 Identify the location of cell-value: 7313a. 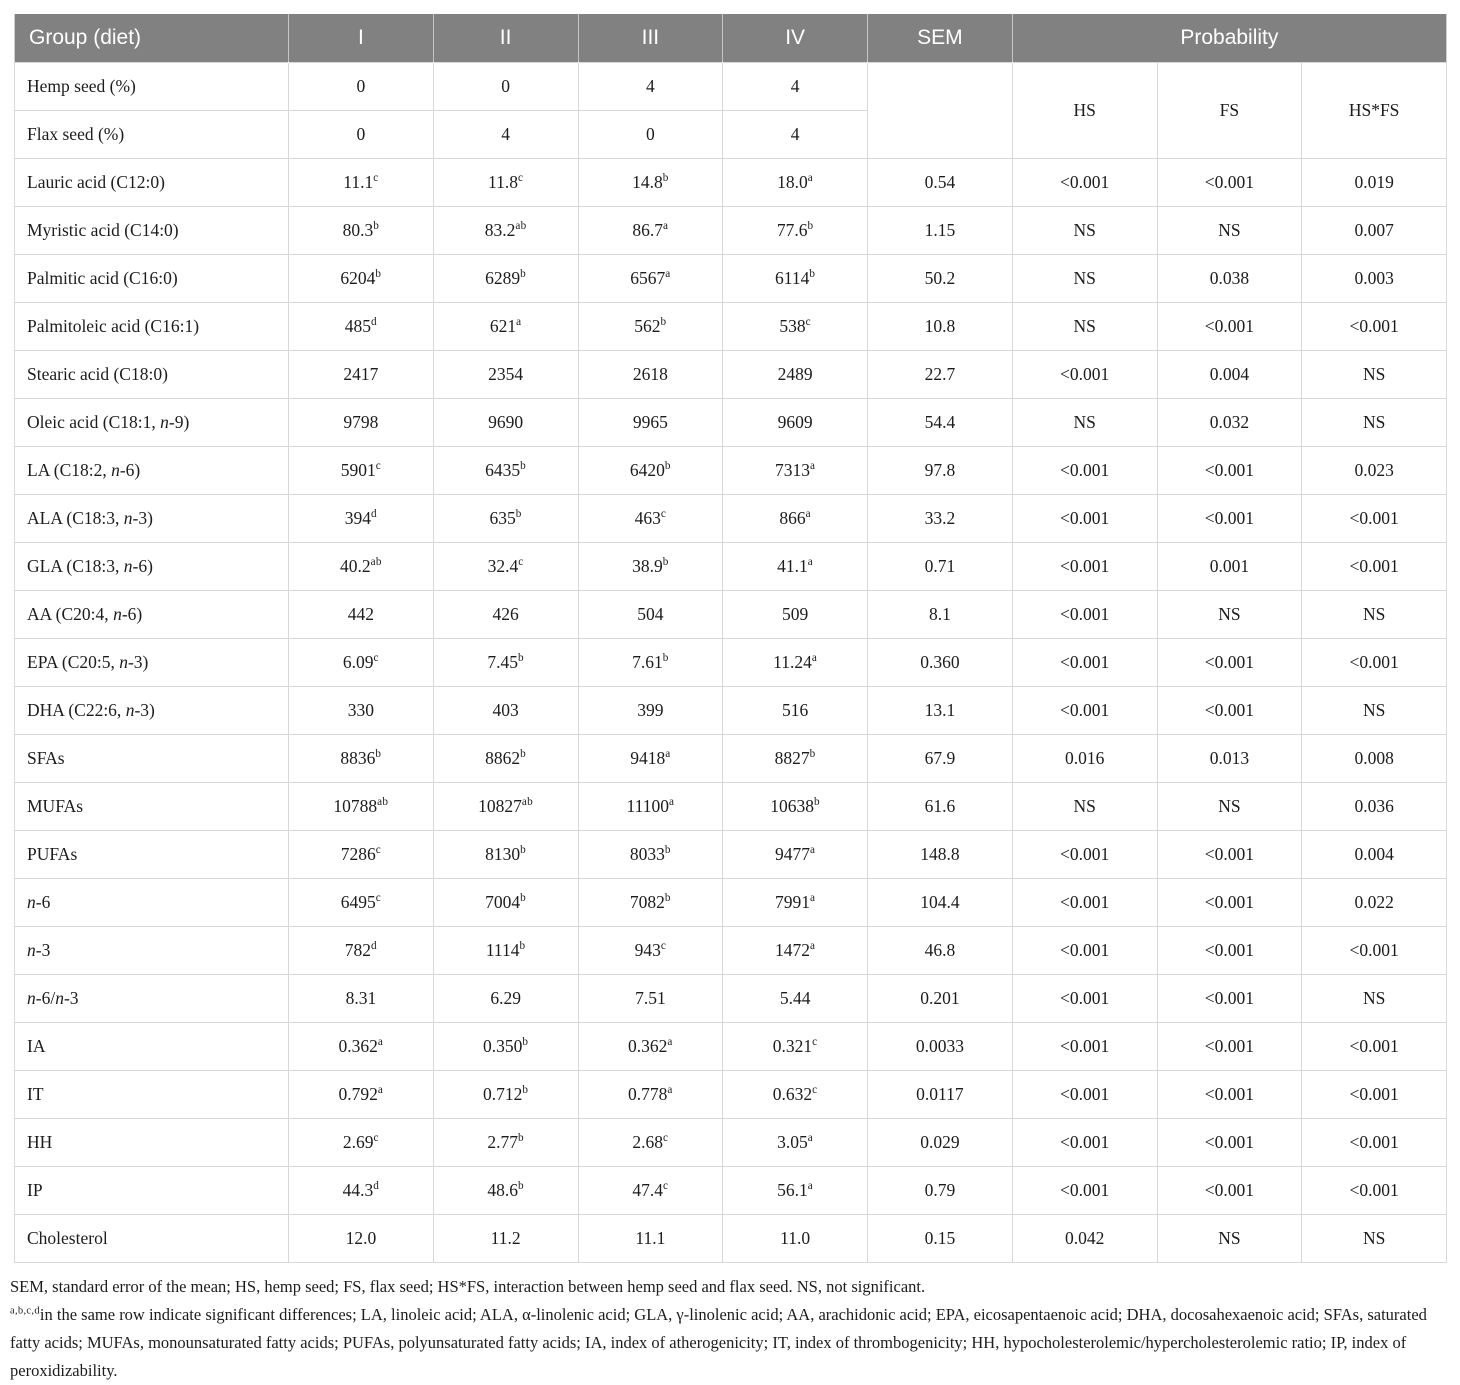
(795, 470).